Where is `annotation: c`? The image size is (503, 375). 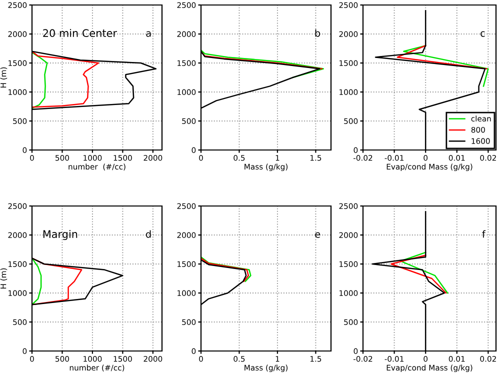
annotation: c is located at coordinates (482, 34).